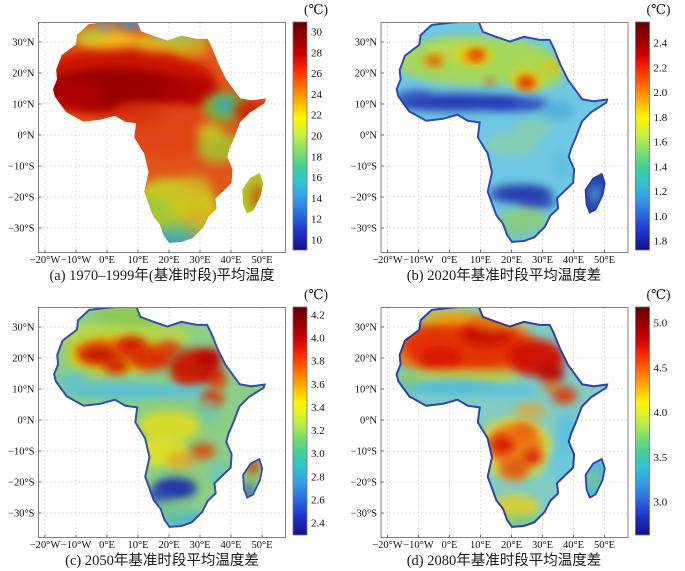 Image resolution: width=685 pixels, height=571 pixels. Describe the element at coordinates (317, 137) in the screenshot. I see `colorbar-tick-label: 20` at that location.